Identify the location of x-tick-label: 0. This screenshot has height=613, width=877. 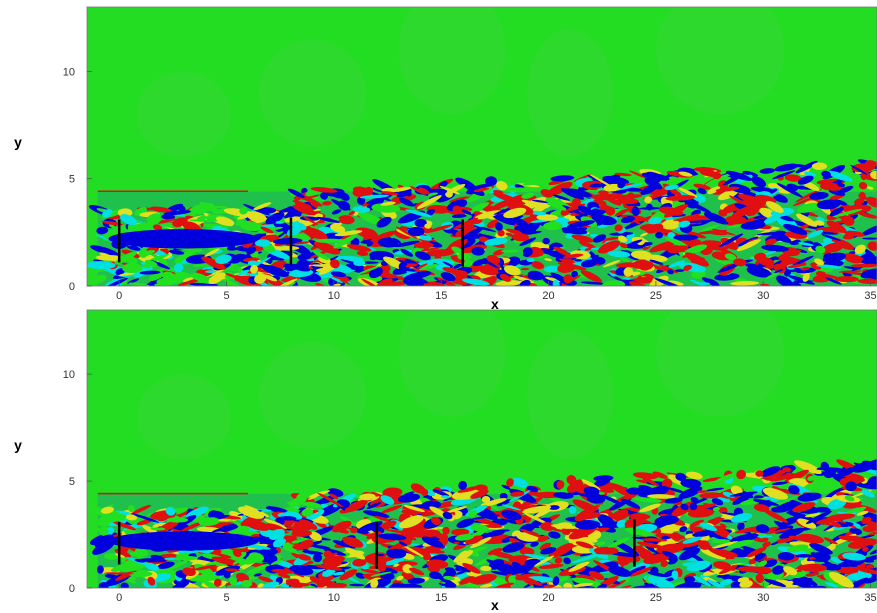
(119, 598).